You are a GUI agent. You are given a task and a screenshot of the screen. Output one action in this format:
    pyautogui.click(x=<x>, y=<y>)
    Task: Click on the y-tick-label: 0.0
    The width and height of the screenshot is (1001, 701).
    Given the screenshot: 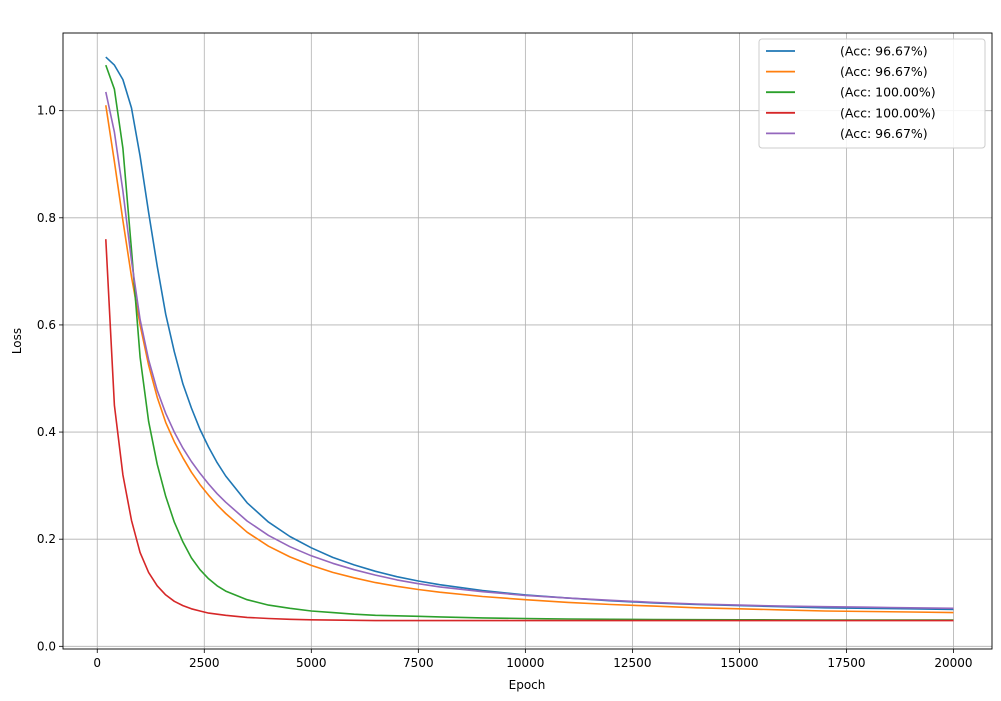 What is the action you would take?
    pyautogui.click(x=46, y=646)
    